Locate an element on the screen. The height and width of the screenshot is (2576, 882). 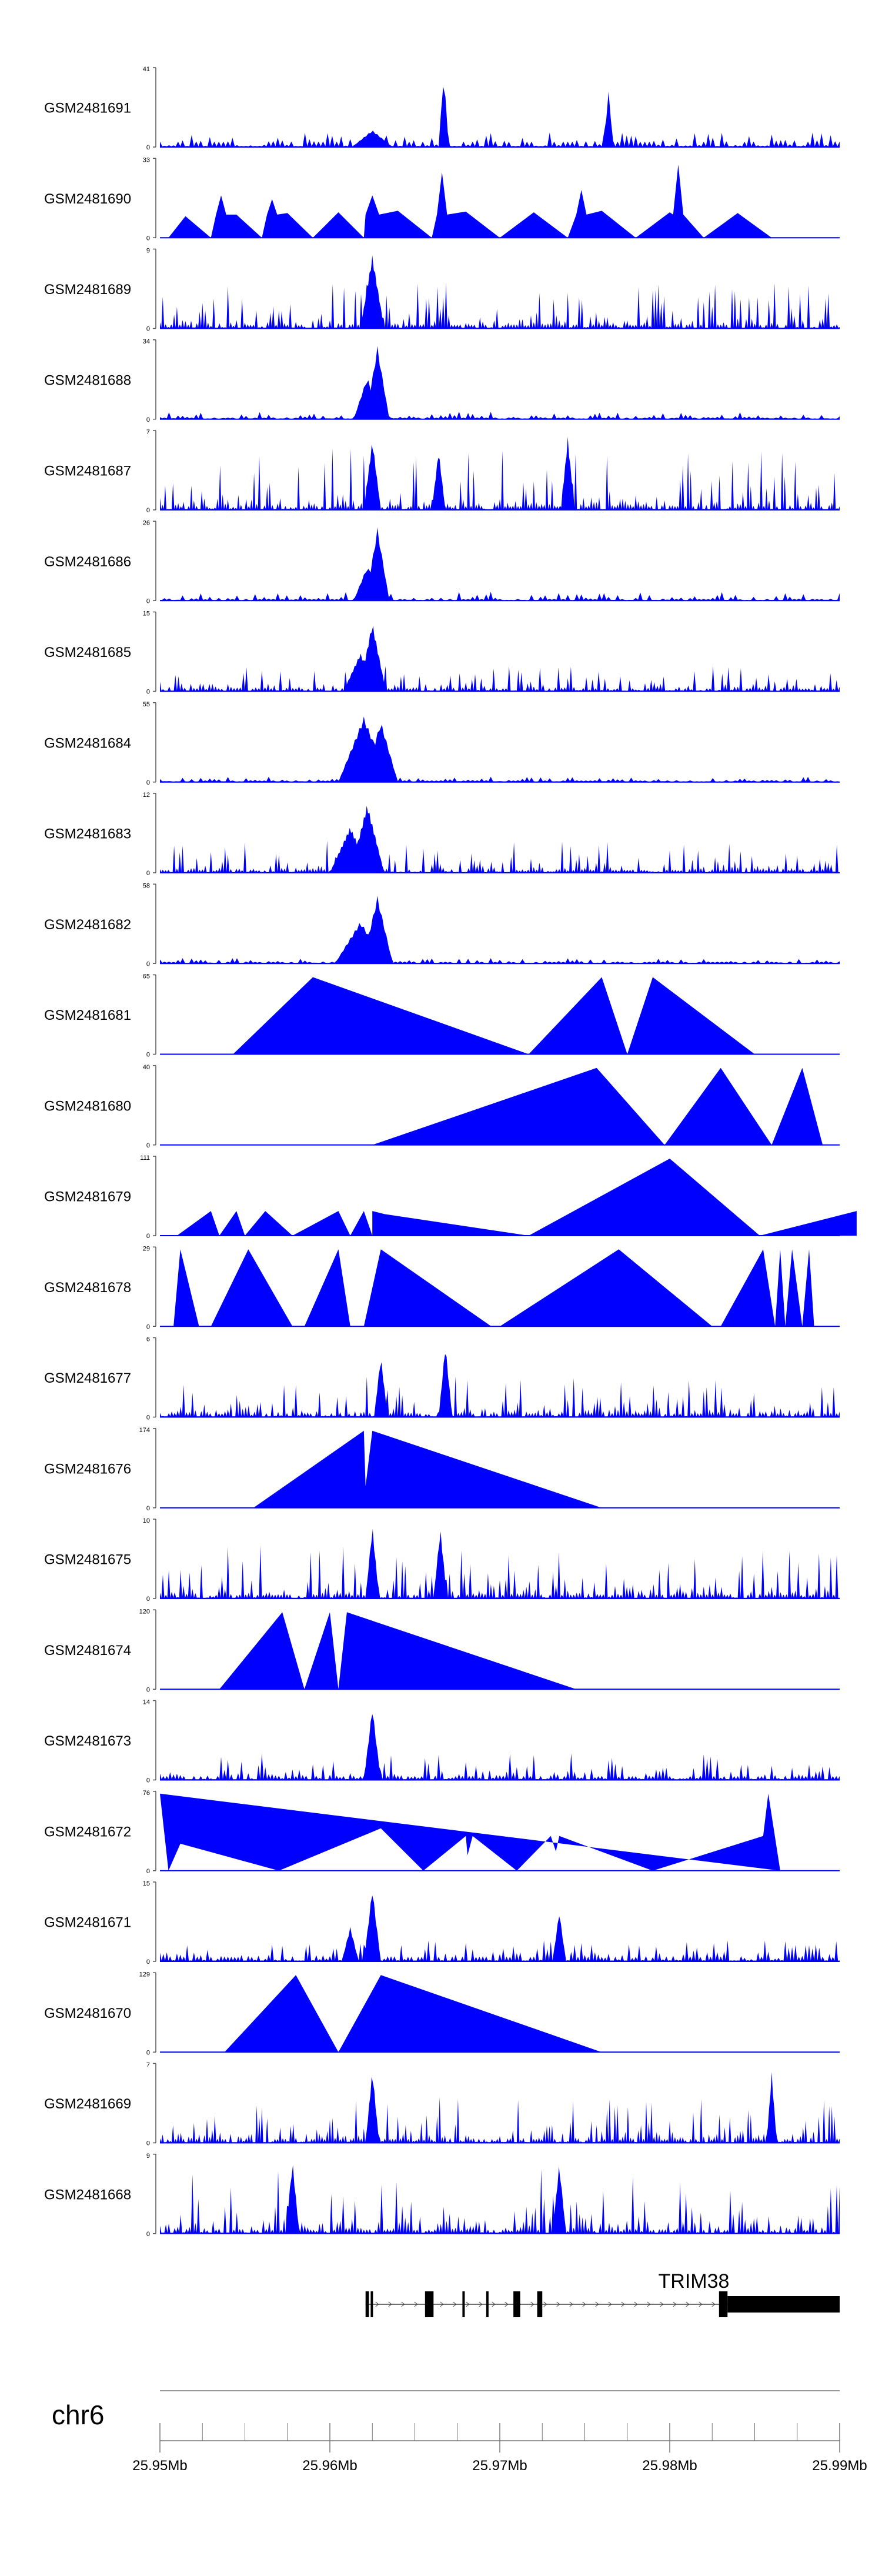
track-GSM2481681: GSM2481681 65 0 is located at coordinates (442, 1016).